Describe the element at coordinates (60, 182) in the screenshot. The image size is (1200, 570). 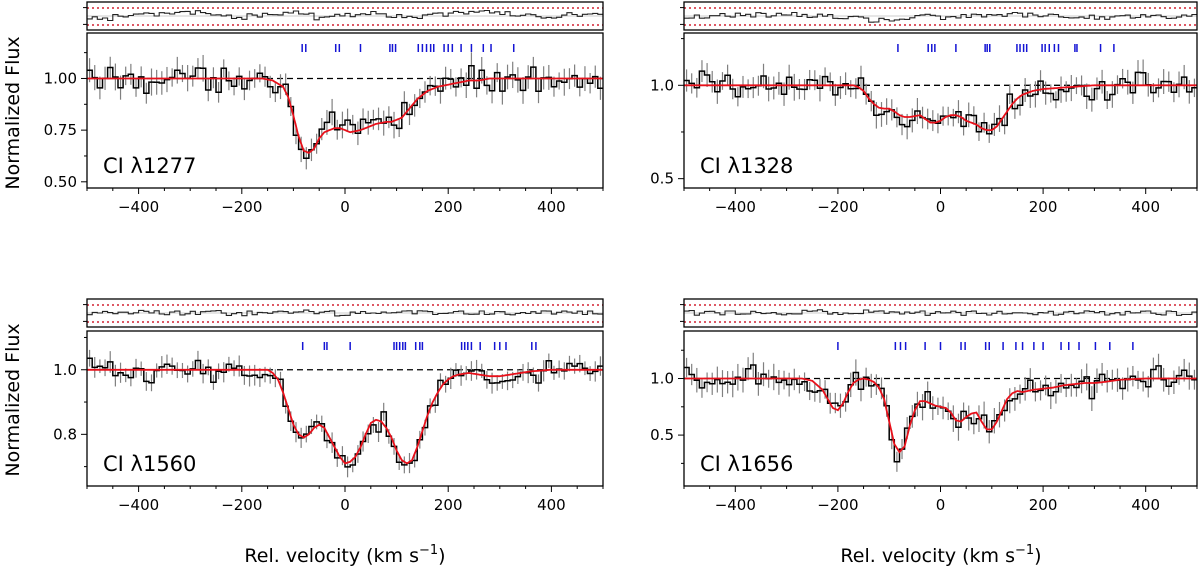
I see `y-tick-label: 0.50` at that location.